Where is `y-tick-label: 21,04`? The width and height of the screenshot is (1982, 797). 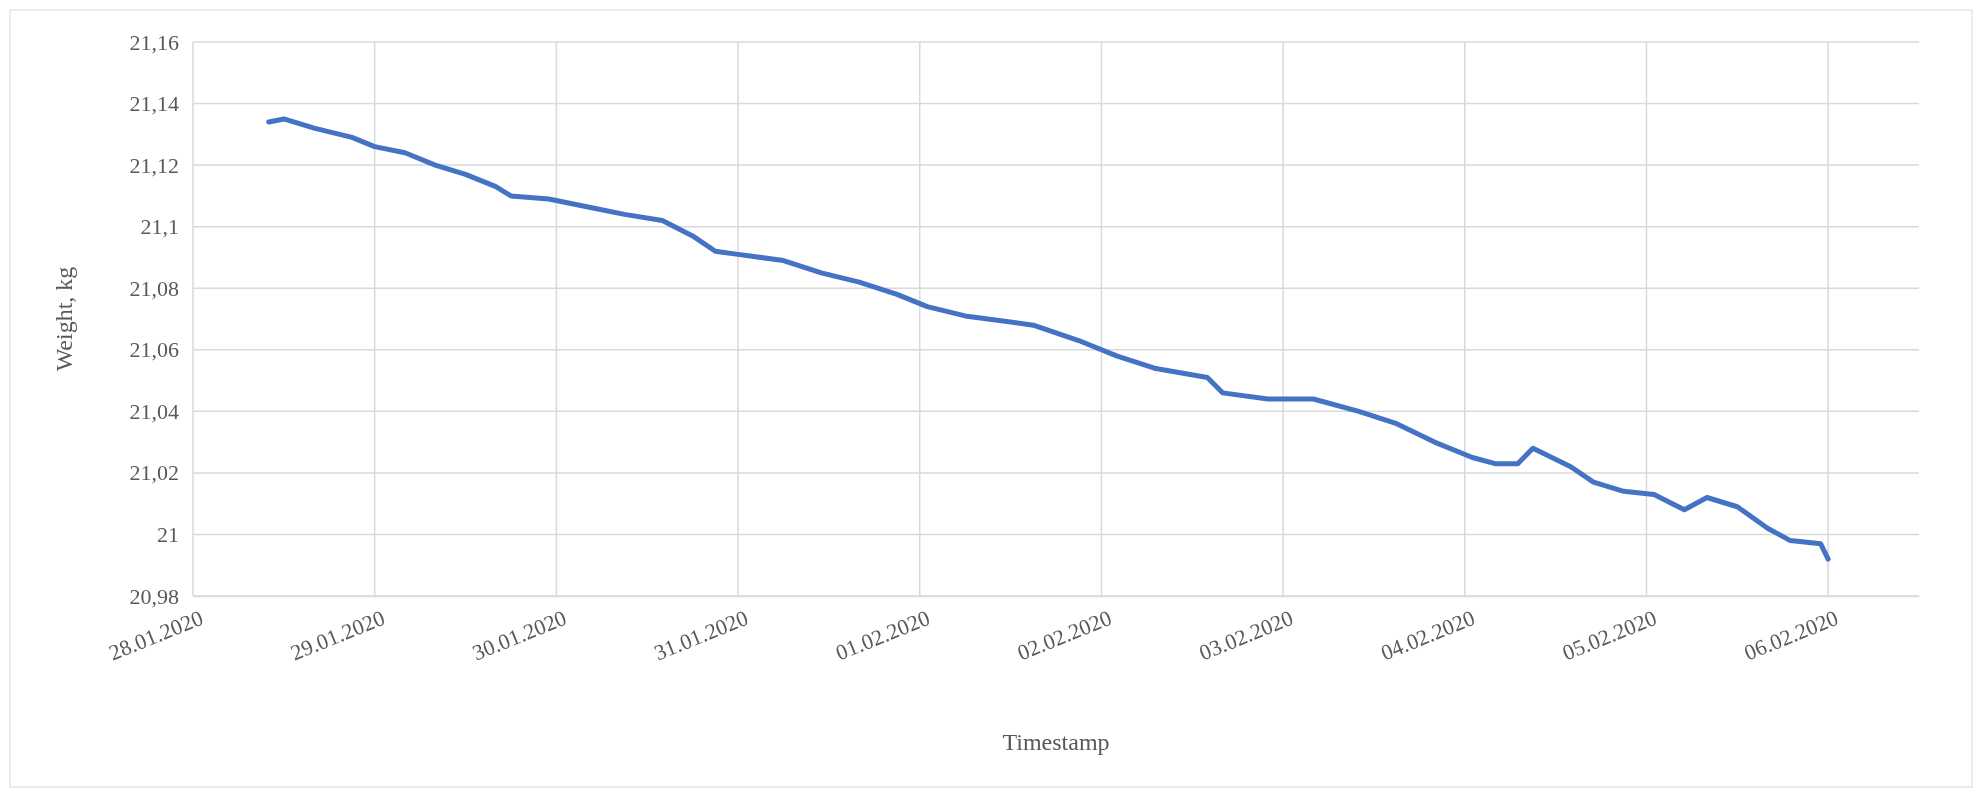
y-tick-label: 21,04 is located at coordinates (154, 411).